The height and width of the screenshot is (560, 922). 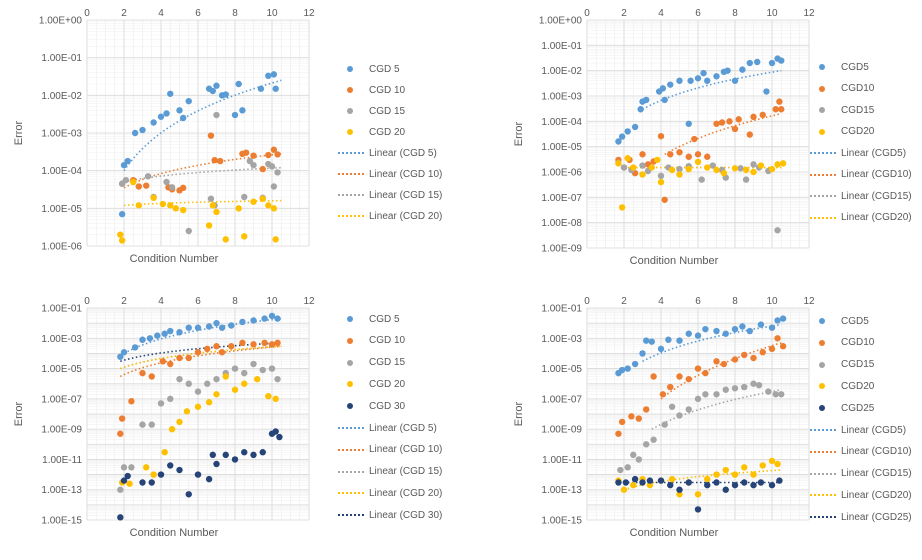 What do you see at coordinates (61, 171) in the screenshot?
I see `y-tick-label: 1.00E-04` at bounding box center [61, 171].